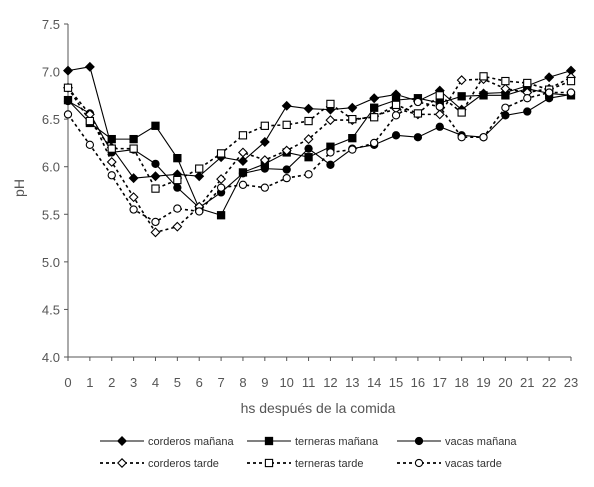  What do you see at coordinates (318, 408) in the screenshot?
I see `x-axis-label: hs después de la comida` at bounding box center [318, 408].